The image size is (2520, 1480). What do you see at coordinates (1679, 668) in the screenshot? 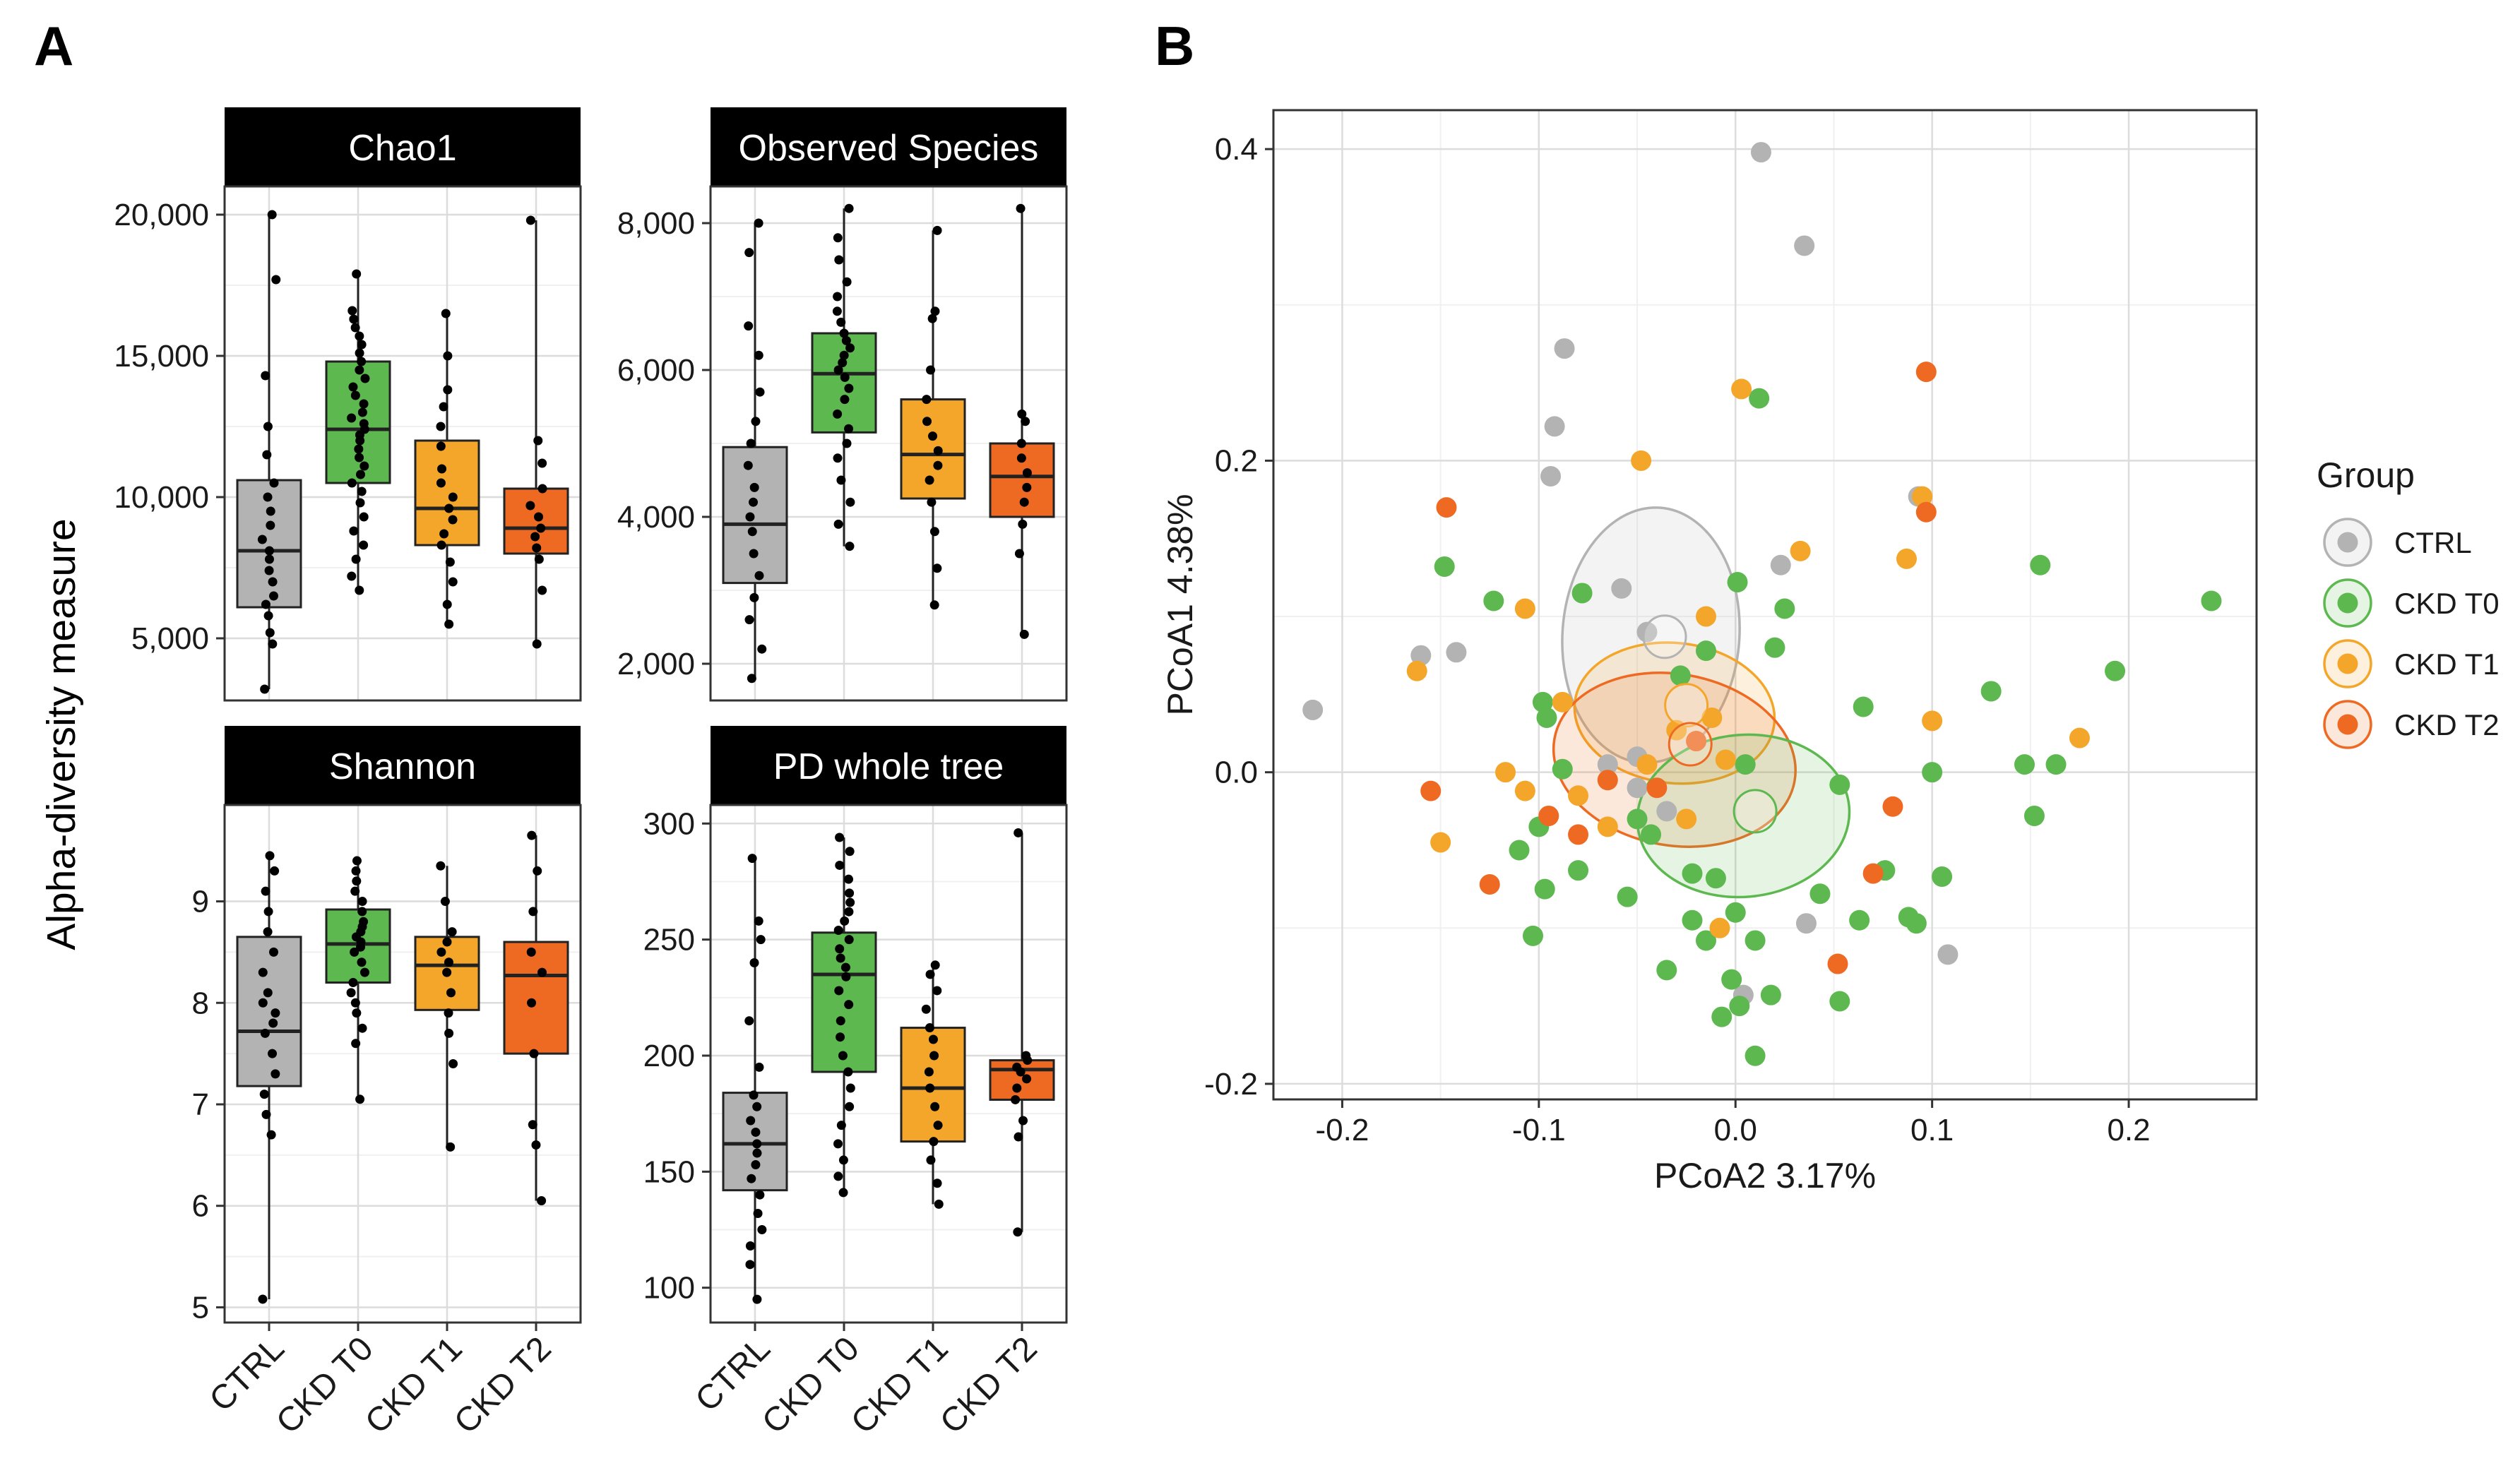
I see `series-ckd-t2` at bounding box center [1679, 668].